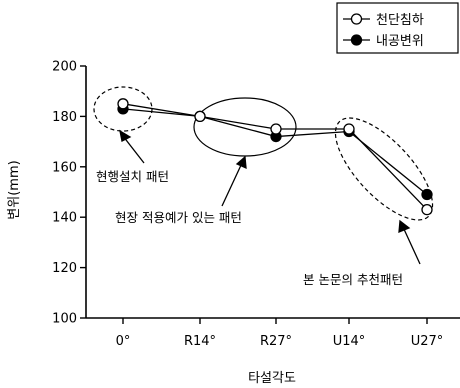  Describe the element at coordinates (404, 226) in the screenshot. I see `arrow-recommended-head` at that location.